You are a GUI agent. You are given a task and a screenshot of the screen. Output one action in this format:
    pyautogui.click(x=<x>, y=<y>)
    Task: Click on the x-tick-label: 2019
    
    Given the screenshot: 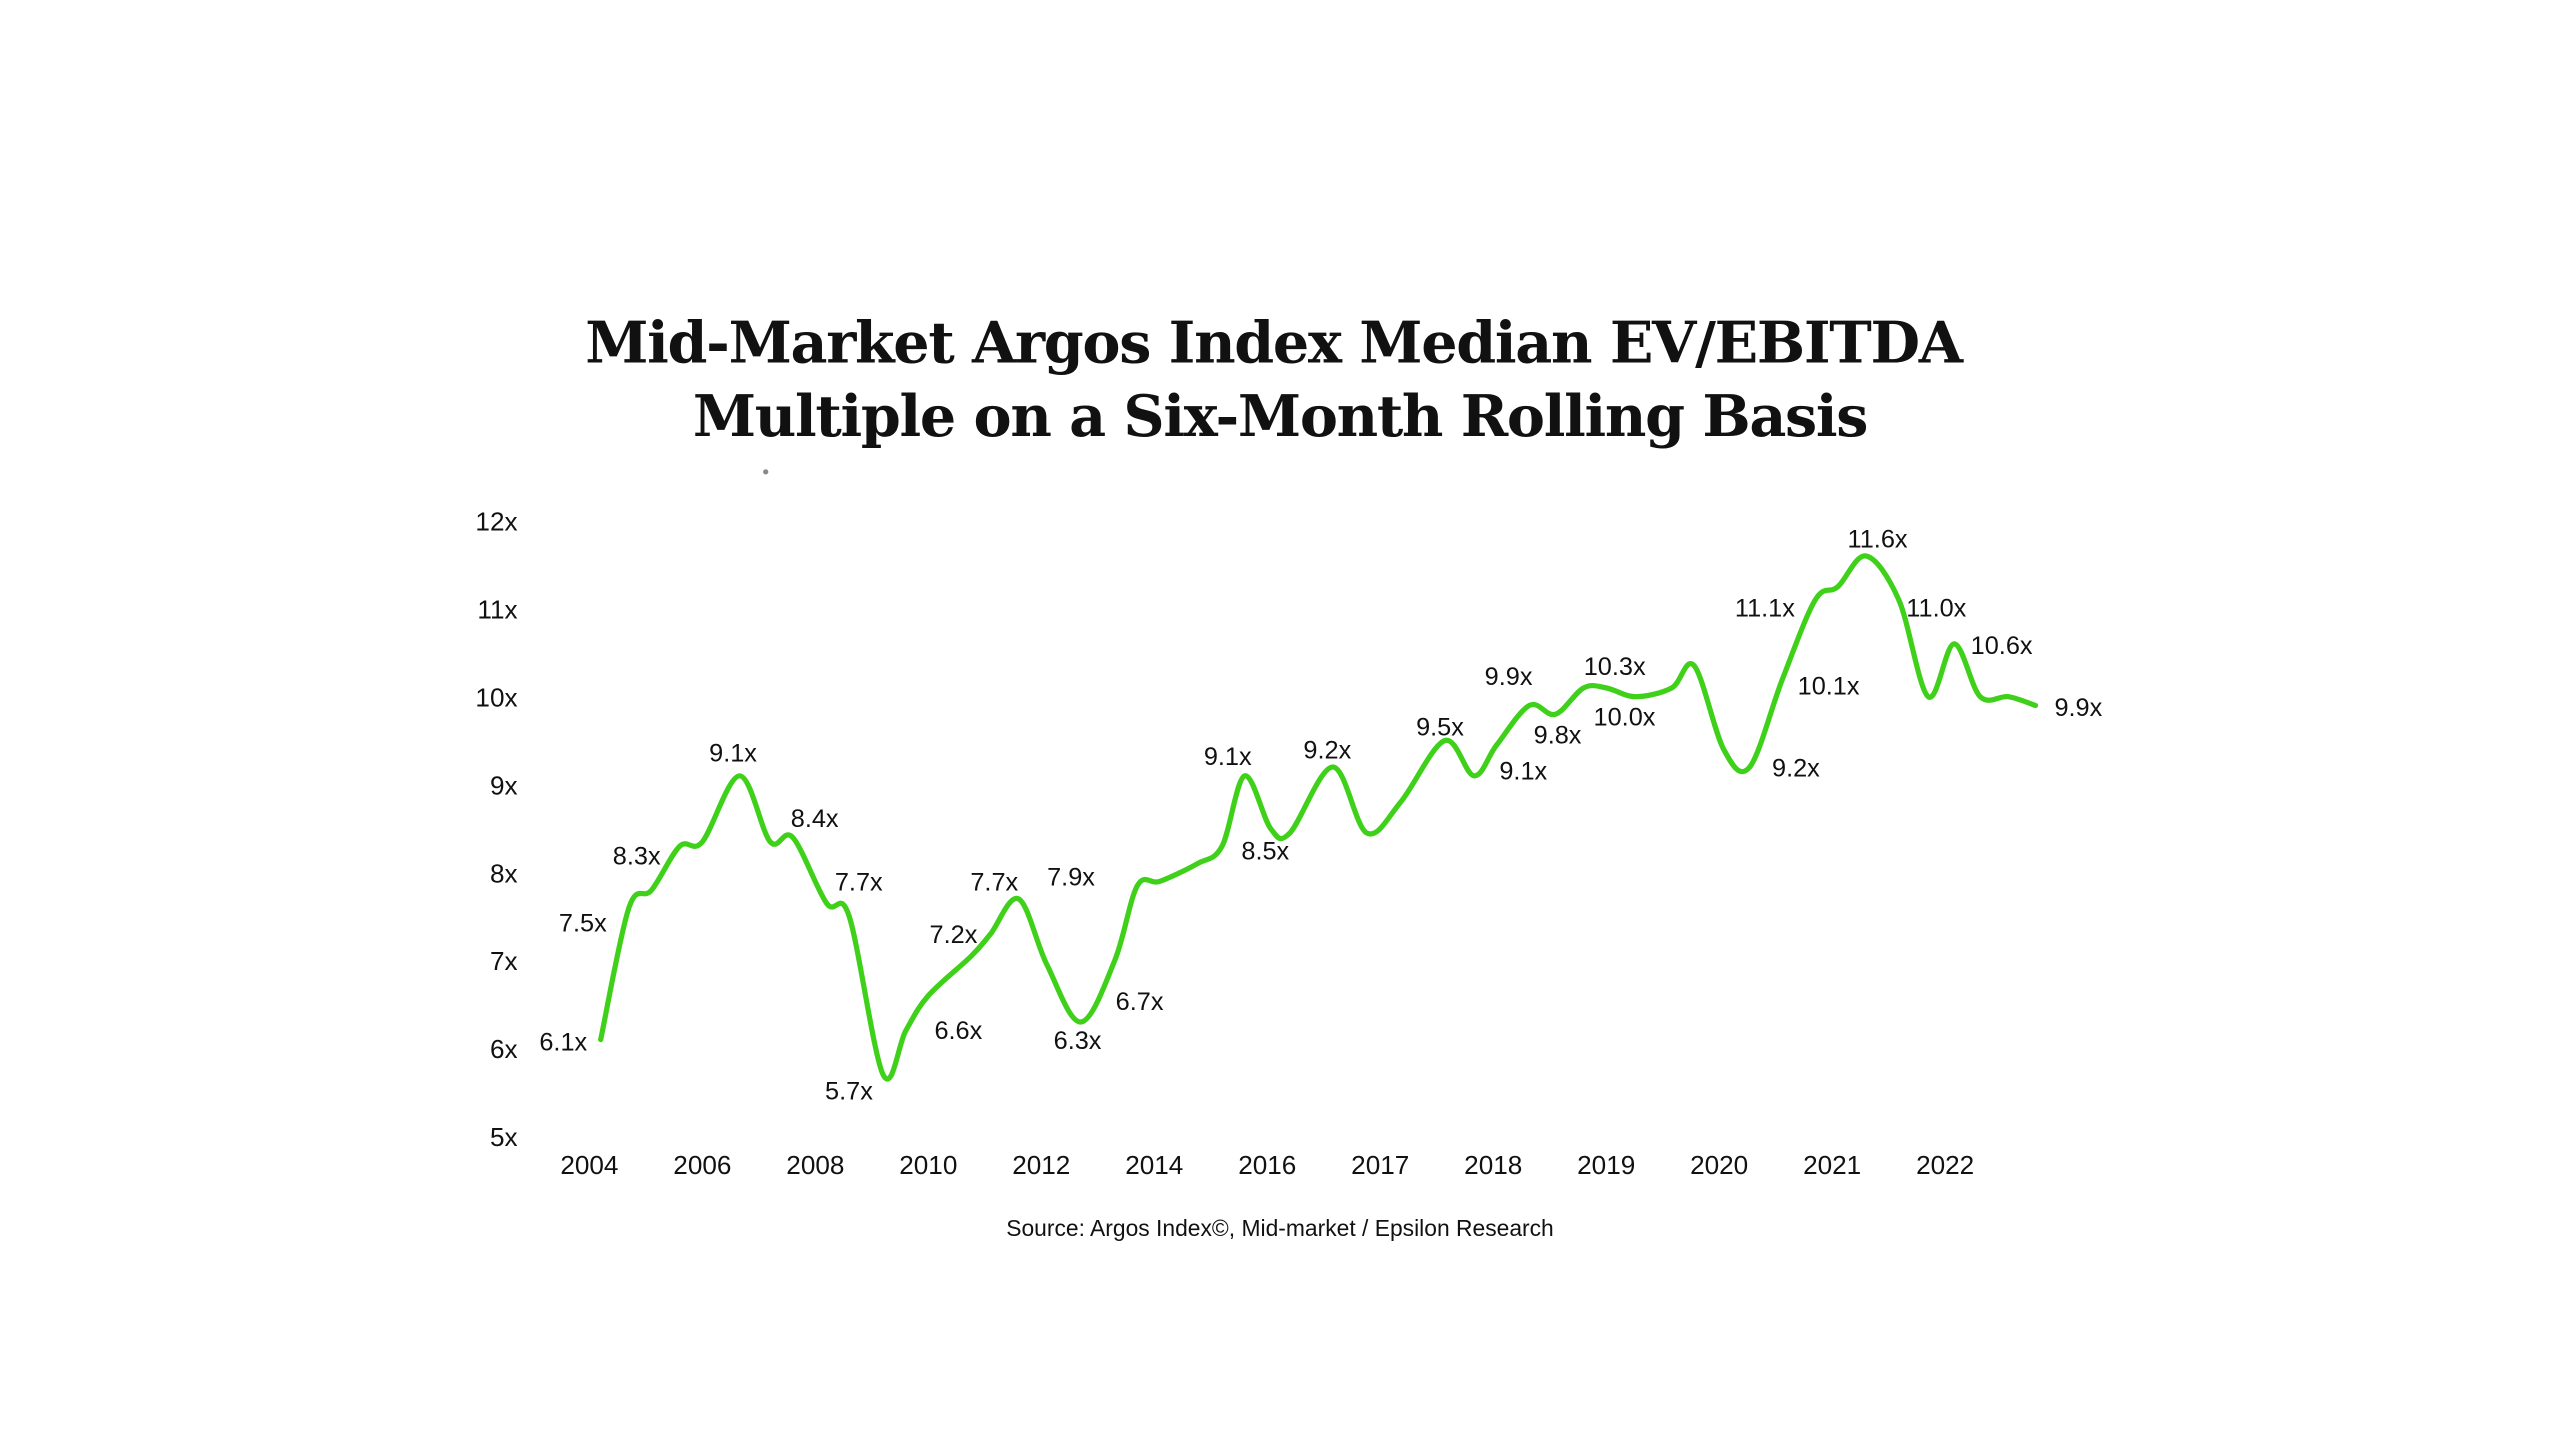 What is the action you would take?
    pyautogui.click(x=1606, y=1165)
    